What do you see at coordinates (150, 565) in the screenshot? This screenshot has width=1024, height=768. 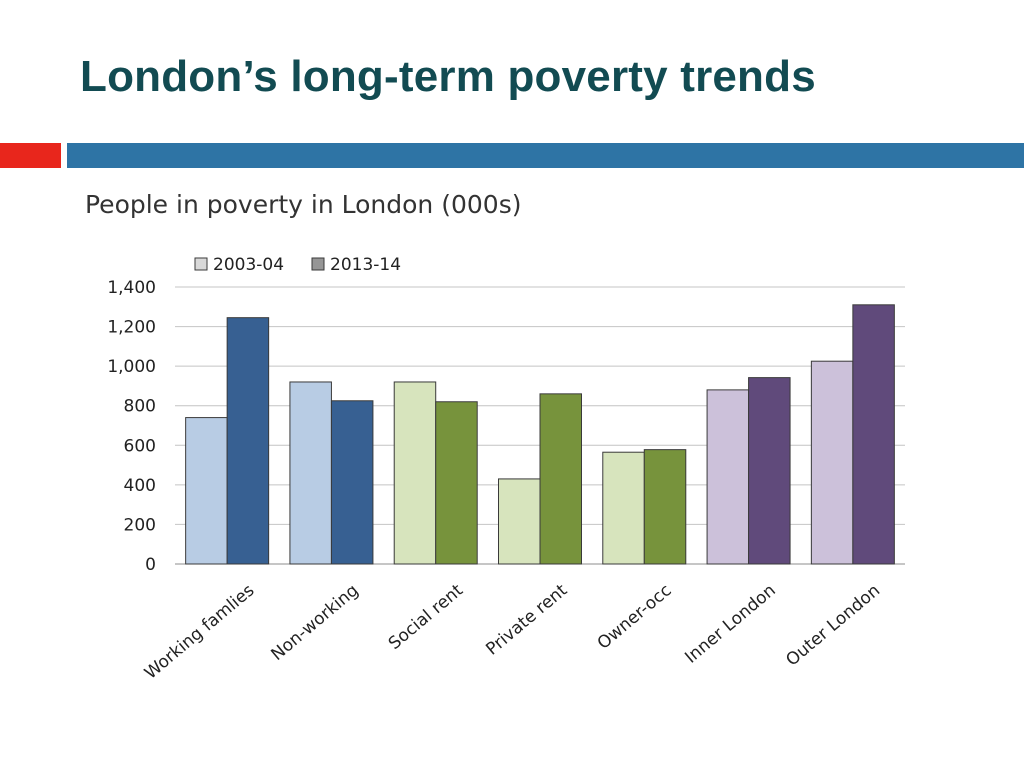 I see `y-tick-label: 0` at bounding box center [150, 565].